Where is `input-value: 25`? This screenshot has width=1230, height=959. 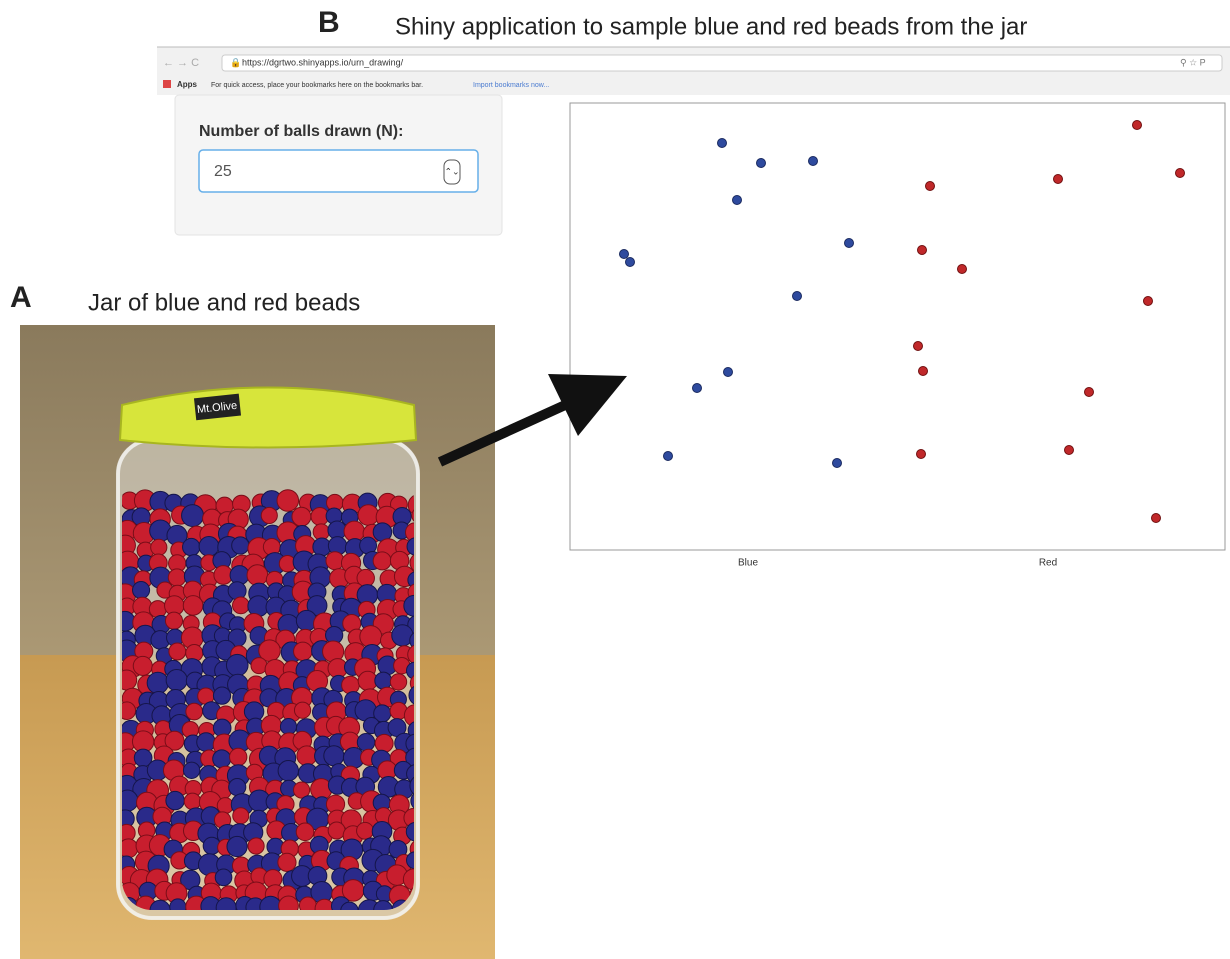
input-value: 25 is located at coordinates (223, 171).